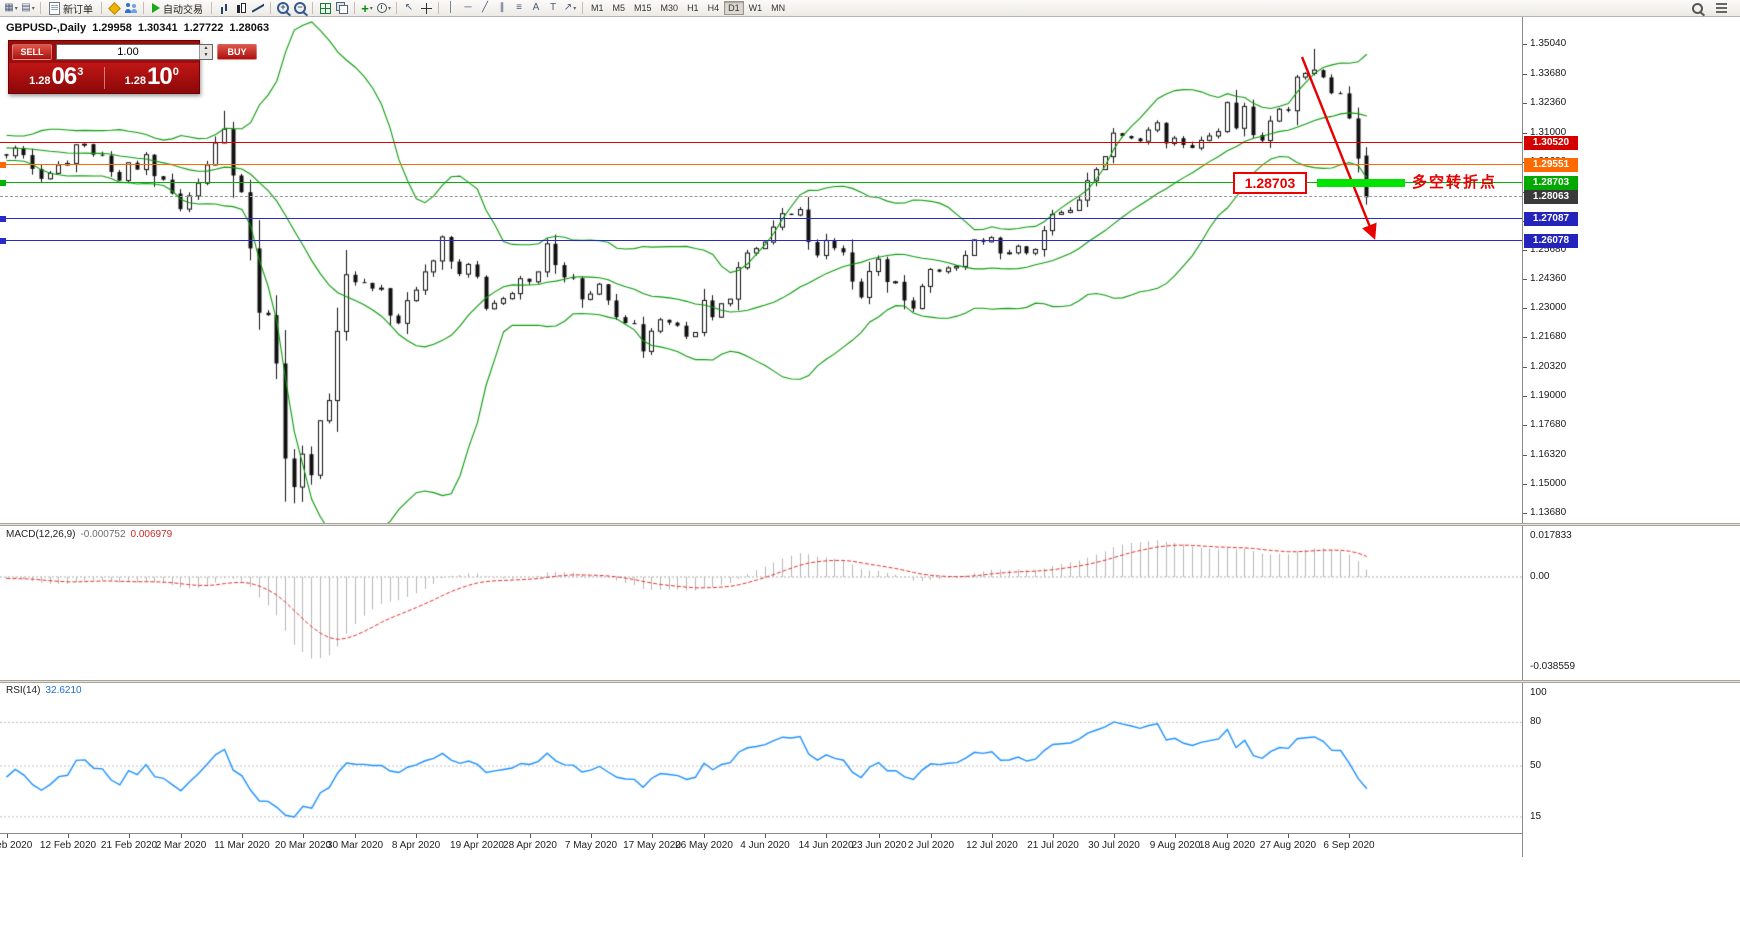  What do you see at coordinates (761, 218) in the screenshot?
I see `hline-1.27087` at bounding box center [761, 218].